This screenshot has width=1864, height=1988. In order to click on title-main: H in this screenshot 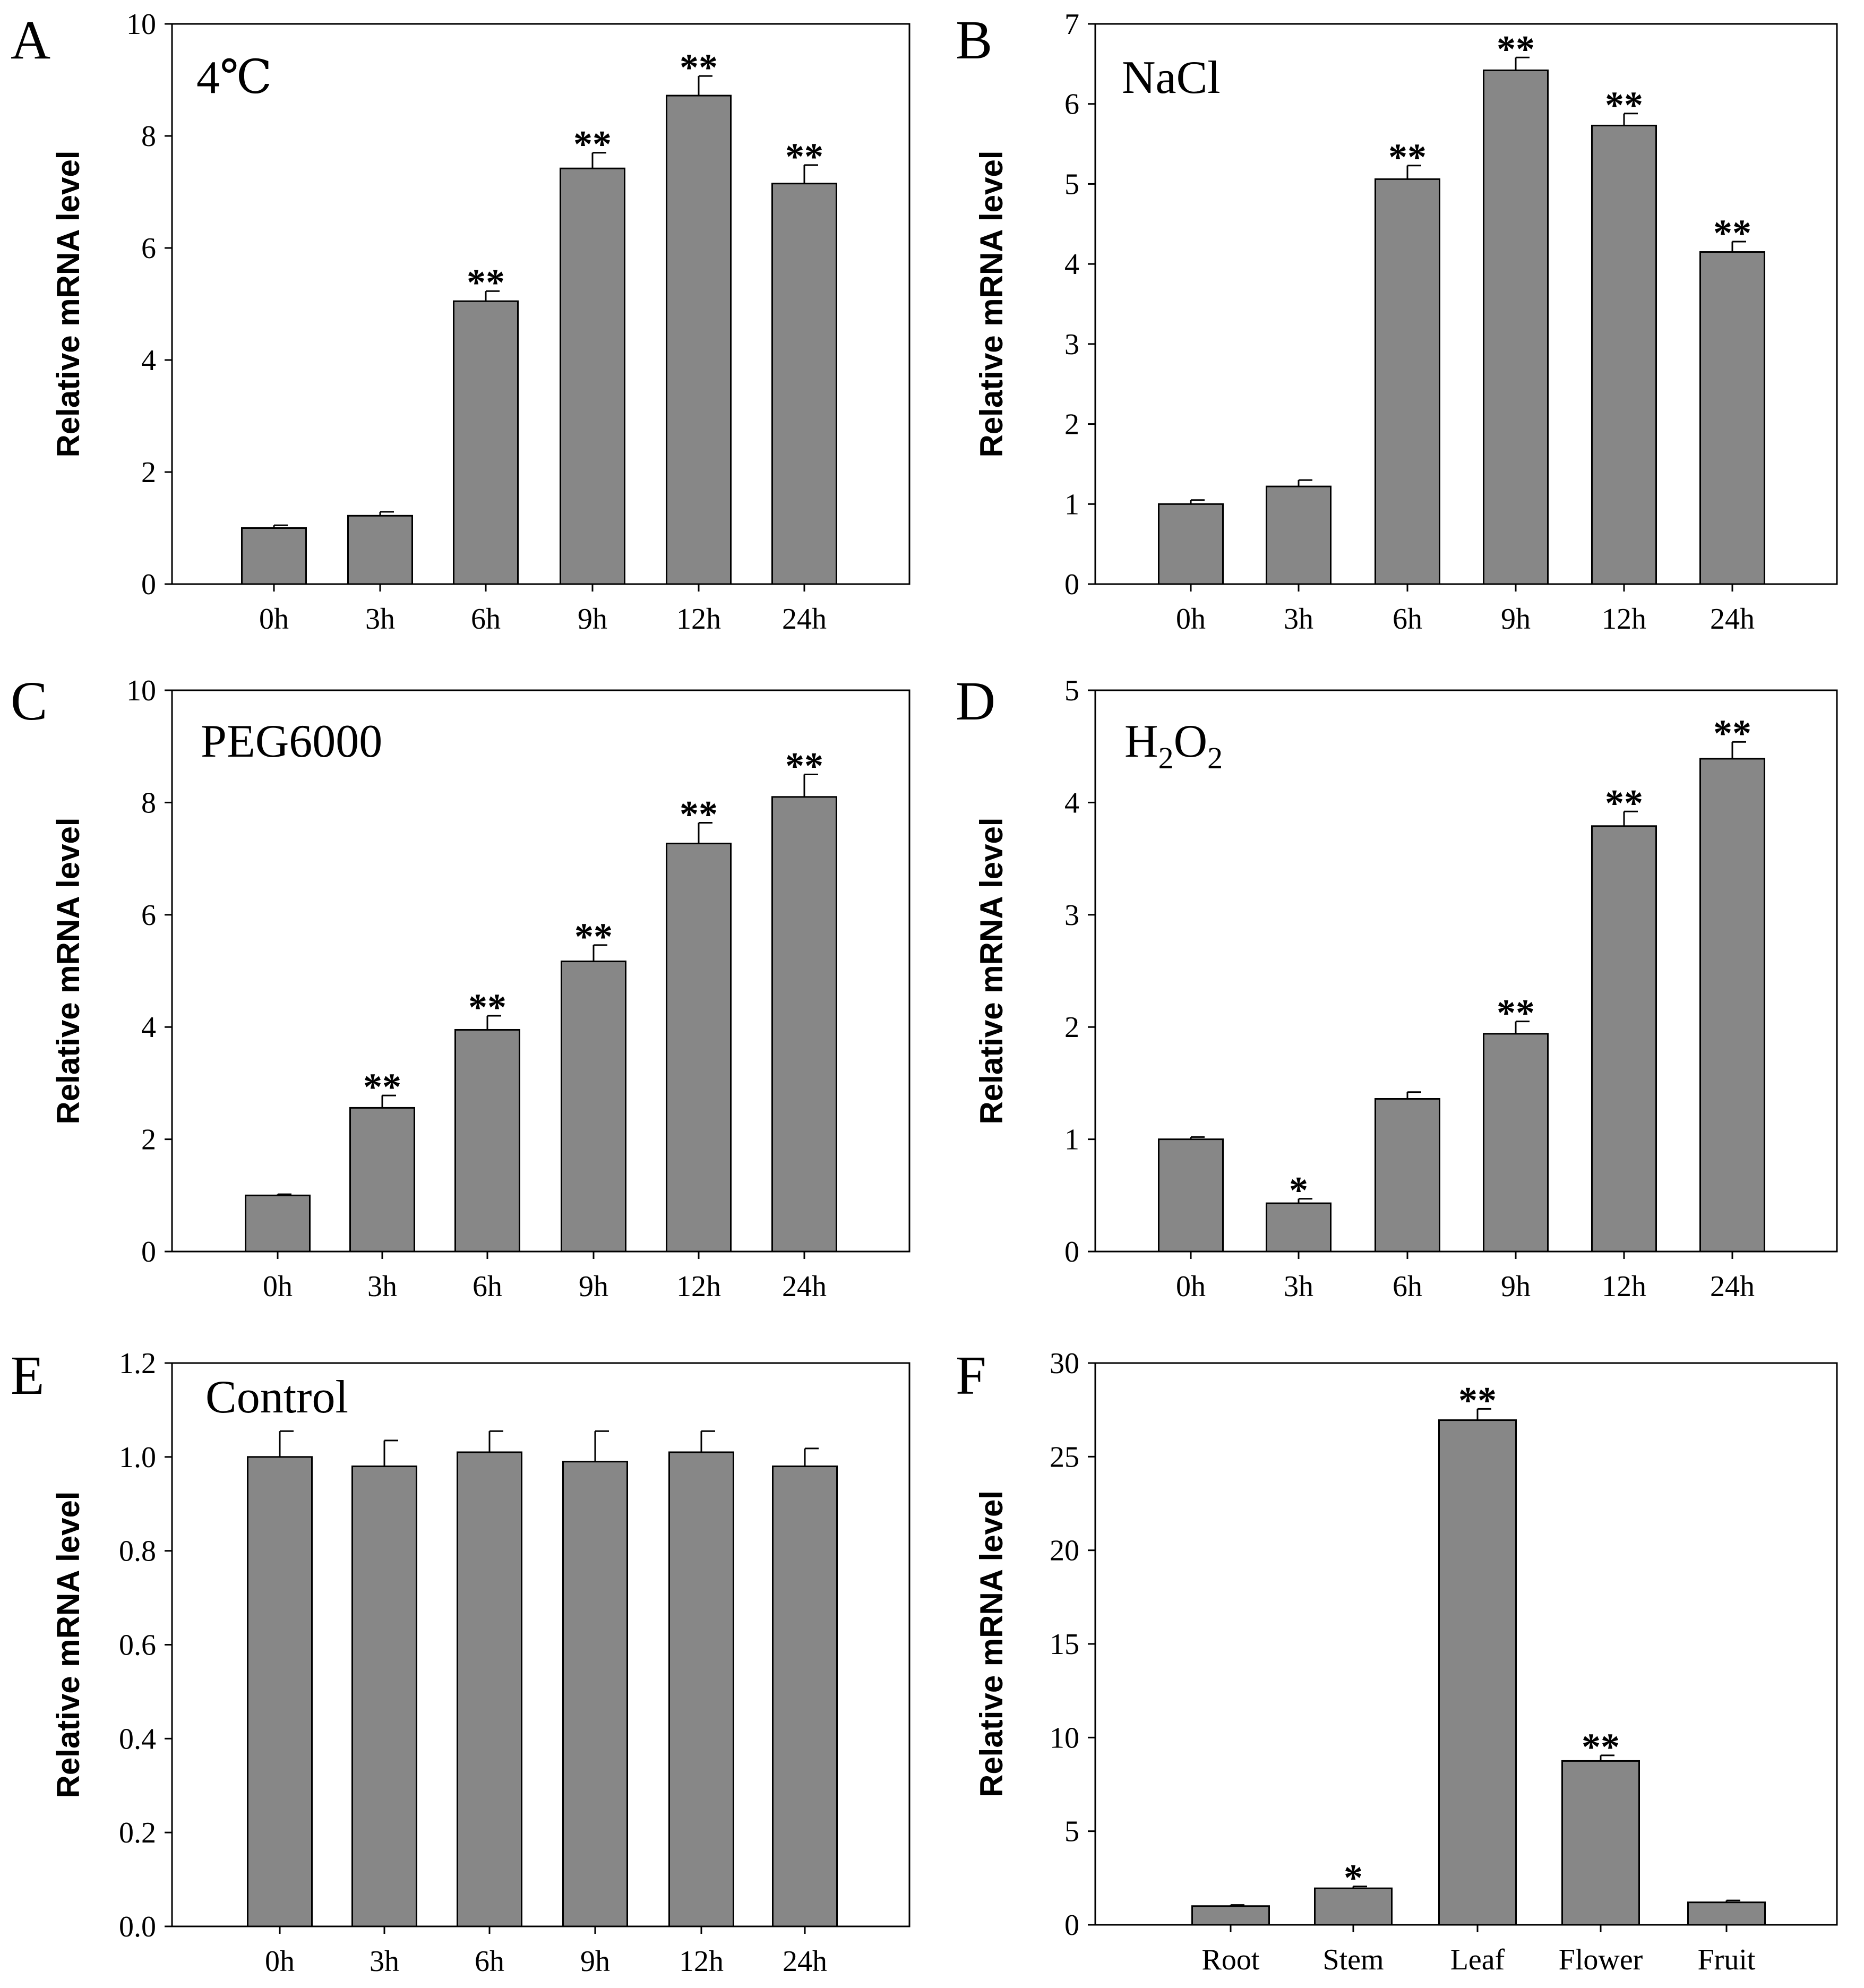, I will do `click(1141, 741)`.